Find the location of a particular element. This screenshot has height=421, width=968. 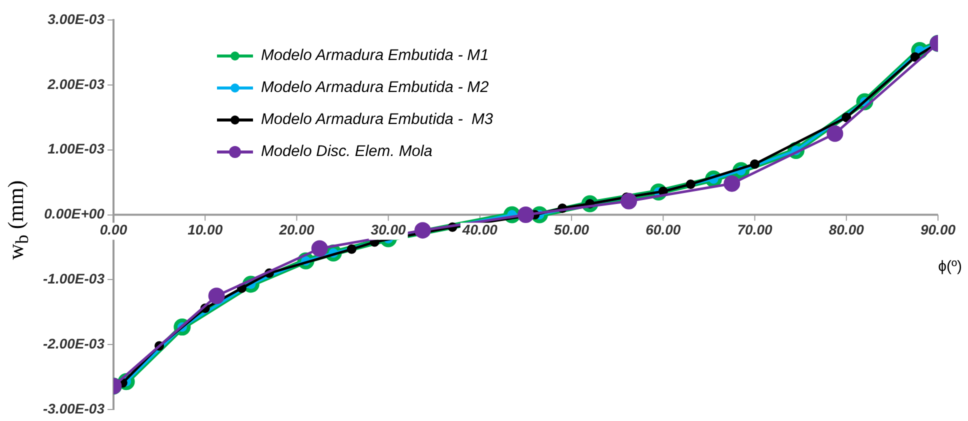

x-tick-label: 90.00 is located at coordinates (938, 230).